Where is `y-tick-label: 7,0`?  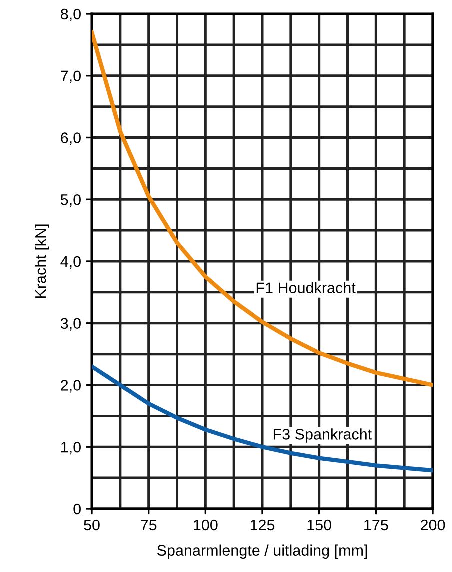 y-tick-label: 7,0 is located at coordinates (71, 77).